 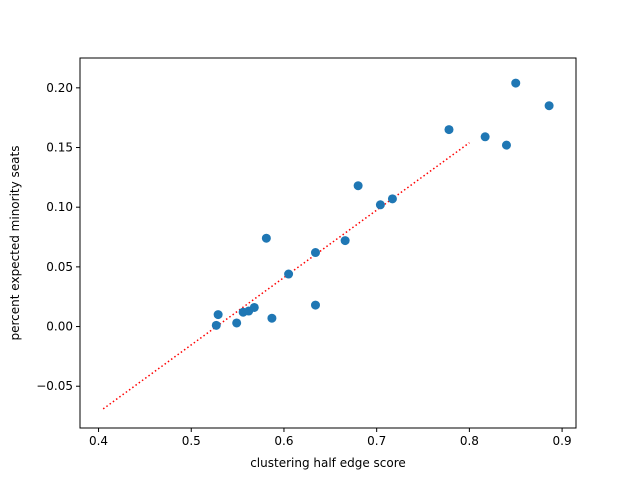 What do you see at coordinates (330, 438) in the screenshot?
I see `x-axis-ticks: 0.4 0.5 0.6 0.7 0.8 0.9` at bounding box center [330, 438].